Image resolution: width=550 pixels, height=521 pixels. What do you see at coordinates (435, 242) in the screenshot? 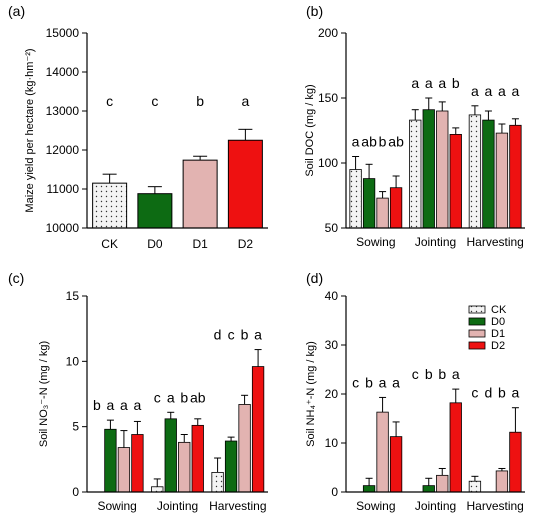
I see `x-tick-label: Jointing` at bounding box center [435, 242].